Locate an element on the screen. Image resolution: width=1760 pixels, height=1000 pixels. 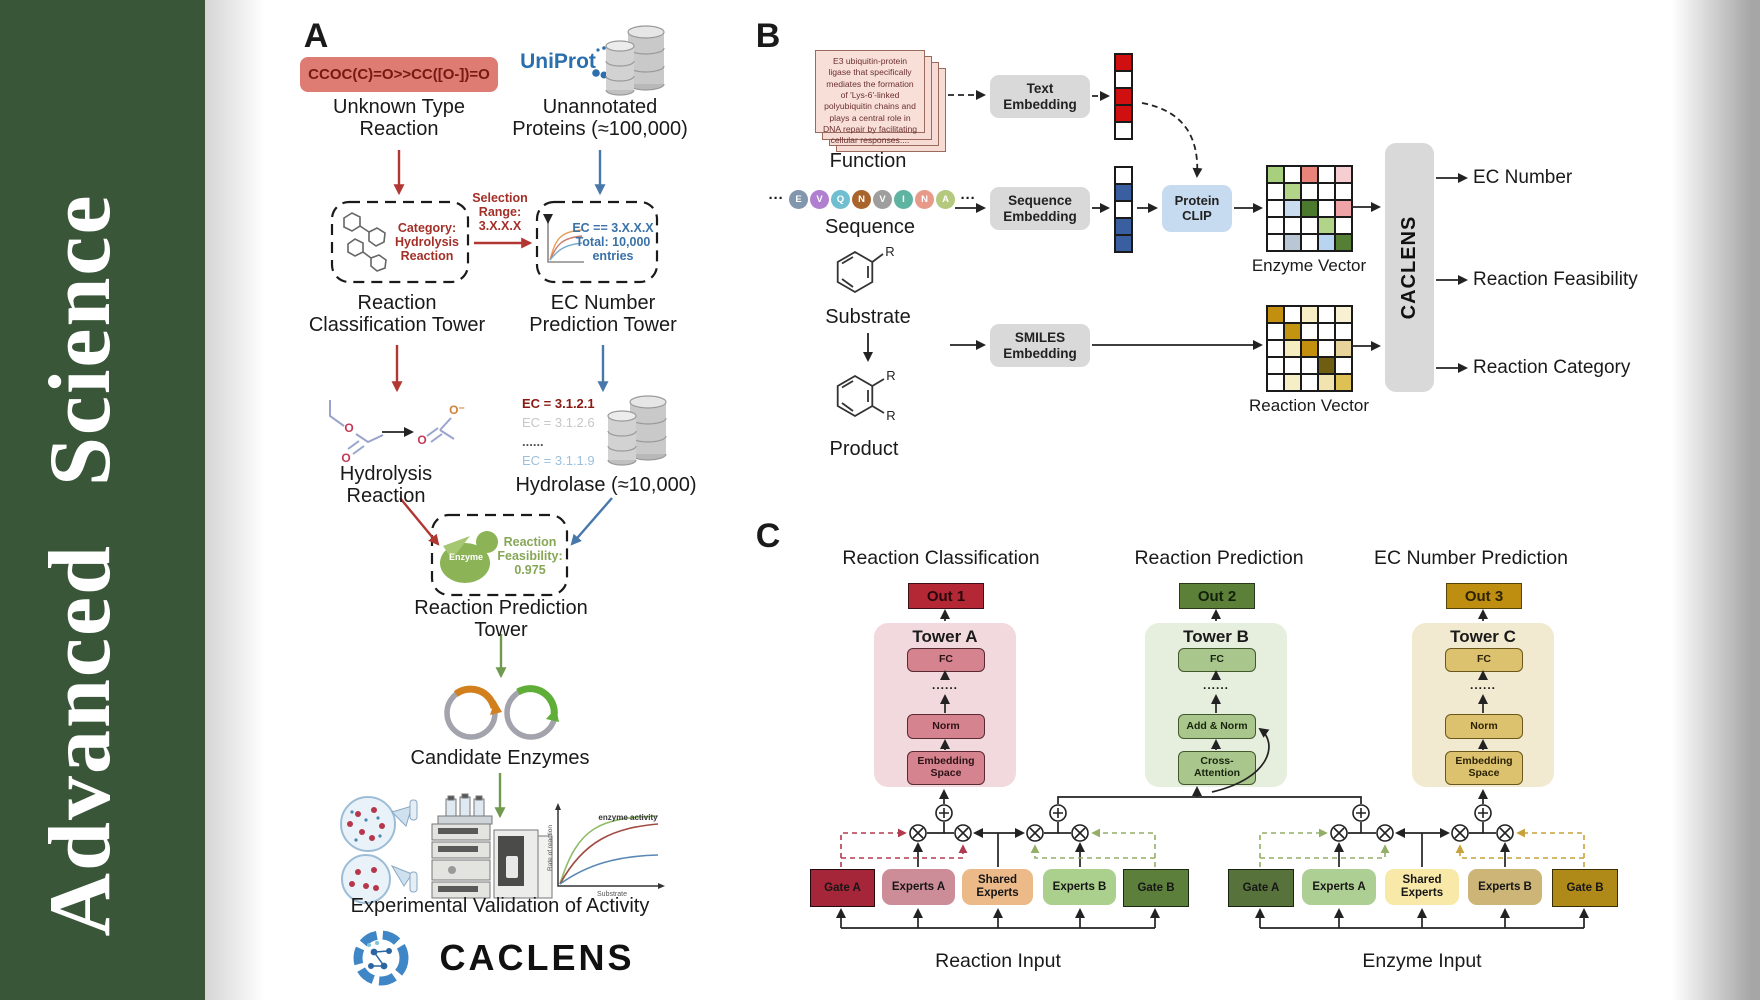
ec-selection-dashed-box is located at coordinates (597, 242).